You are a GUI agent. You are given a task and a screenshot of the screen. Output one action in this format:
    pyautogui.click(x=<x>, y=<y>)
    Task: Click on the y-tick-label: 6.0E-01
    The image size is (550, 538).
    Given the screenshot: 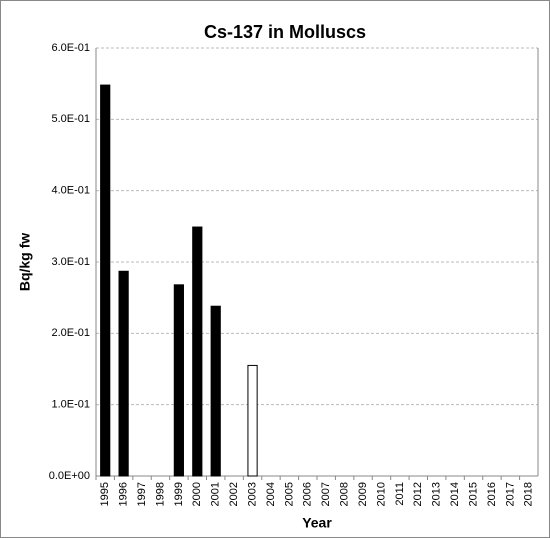 What is the action you would take?
    pyautogui.click(x=70, y=48)
    